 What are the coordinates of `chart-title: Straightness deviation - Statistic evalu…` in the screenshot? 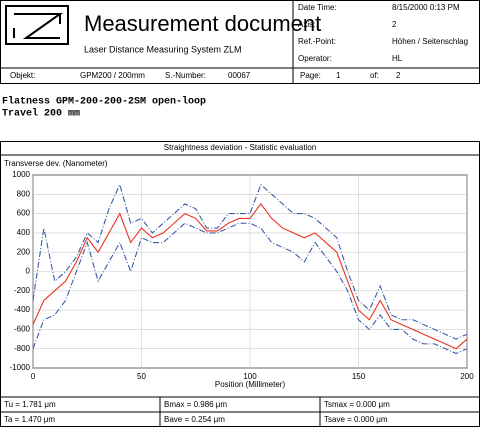 It's located at (240, 147).